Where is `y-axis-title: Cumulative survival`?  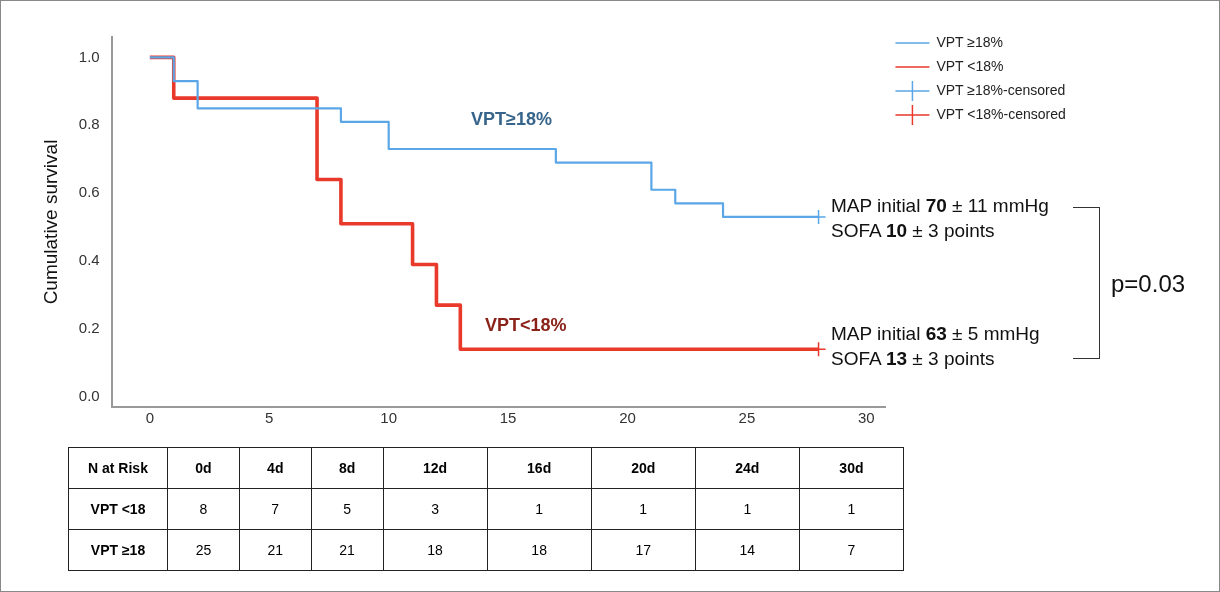 y-axis-title: Cumulative survival is located at coordinates (50, 222).